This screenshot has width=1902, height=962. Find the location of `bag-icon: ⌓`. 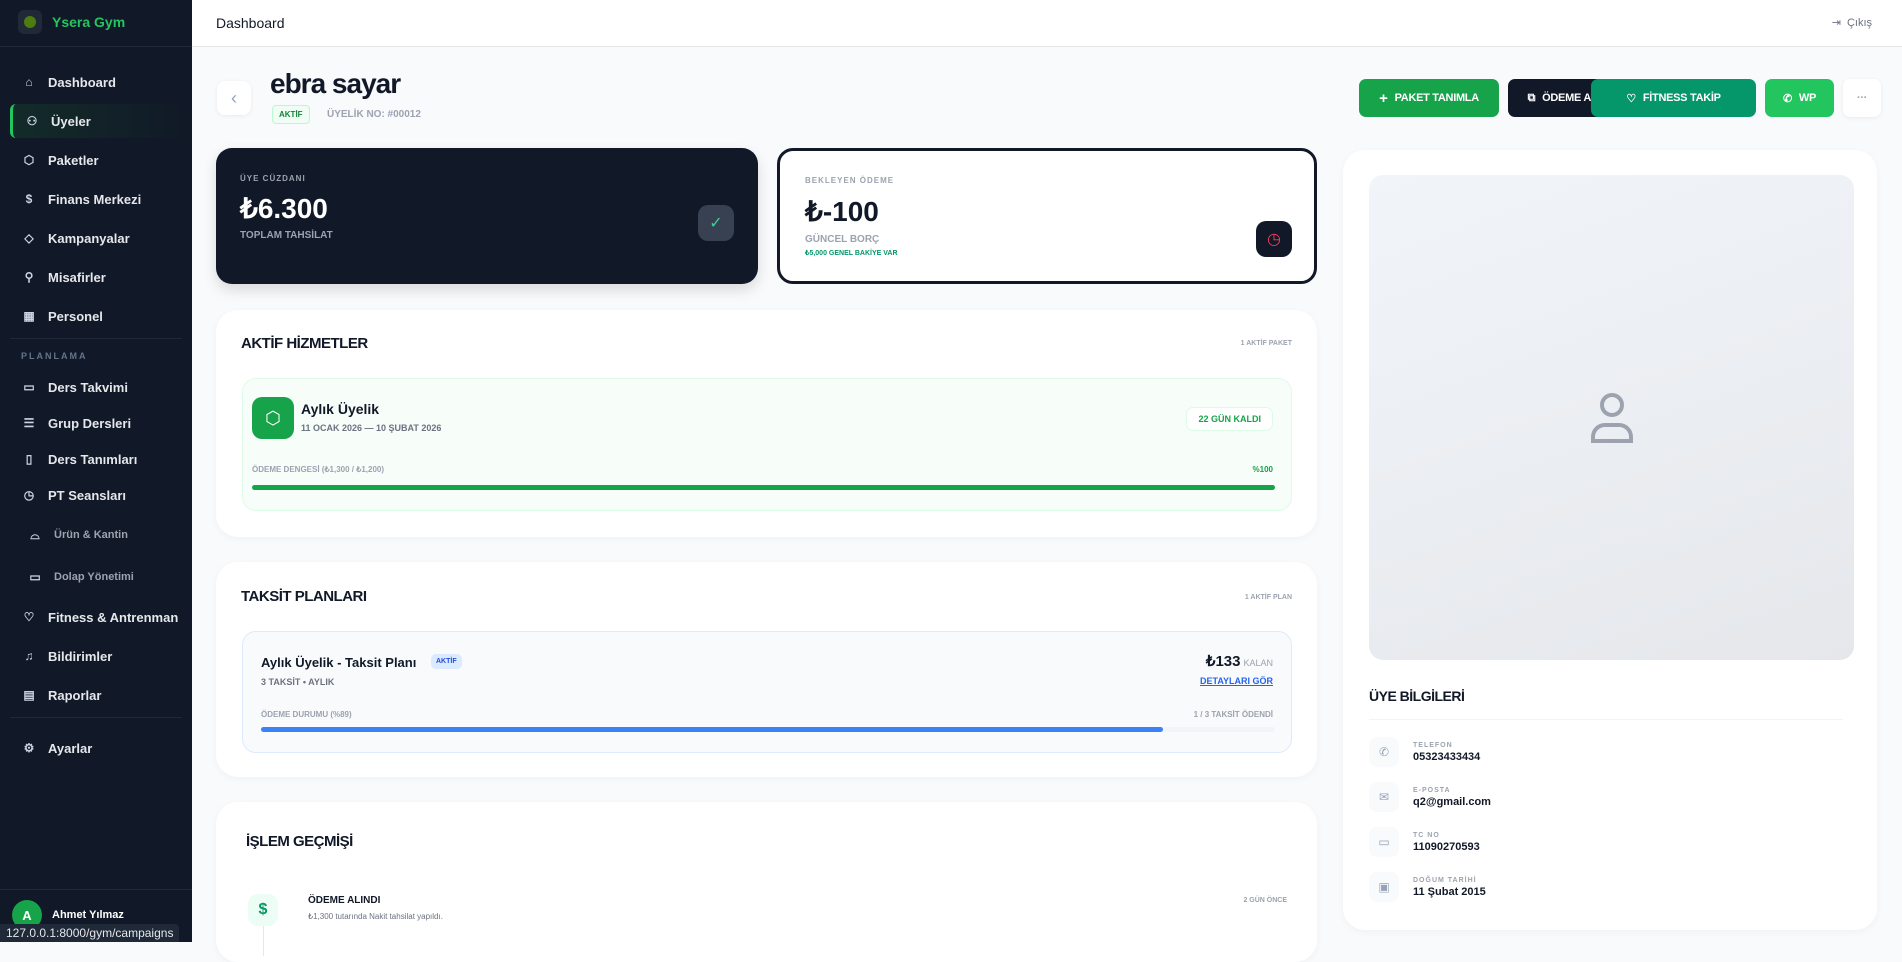

bag-icon: ⌓ is located at coordinates (35, 534).